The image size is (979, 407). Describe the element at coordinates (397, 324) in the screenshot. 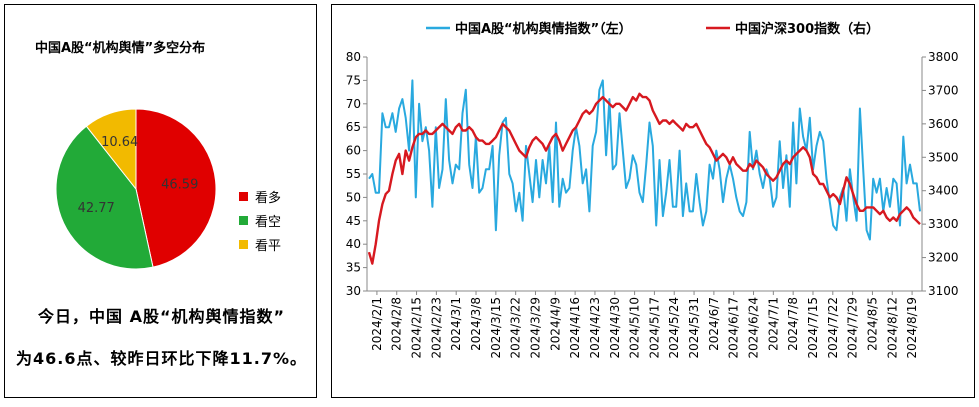

I see `x-tick-label: 2024/2/8` at that location.